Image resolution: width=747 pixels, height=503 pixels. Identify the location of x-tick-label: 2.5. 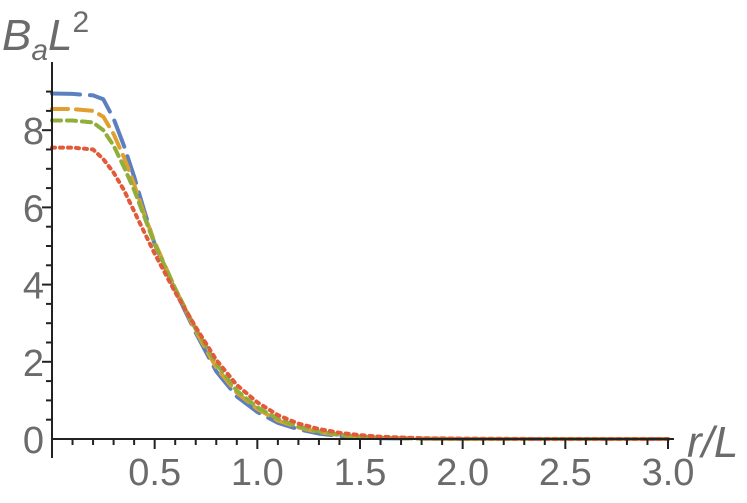
(565, 473).